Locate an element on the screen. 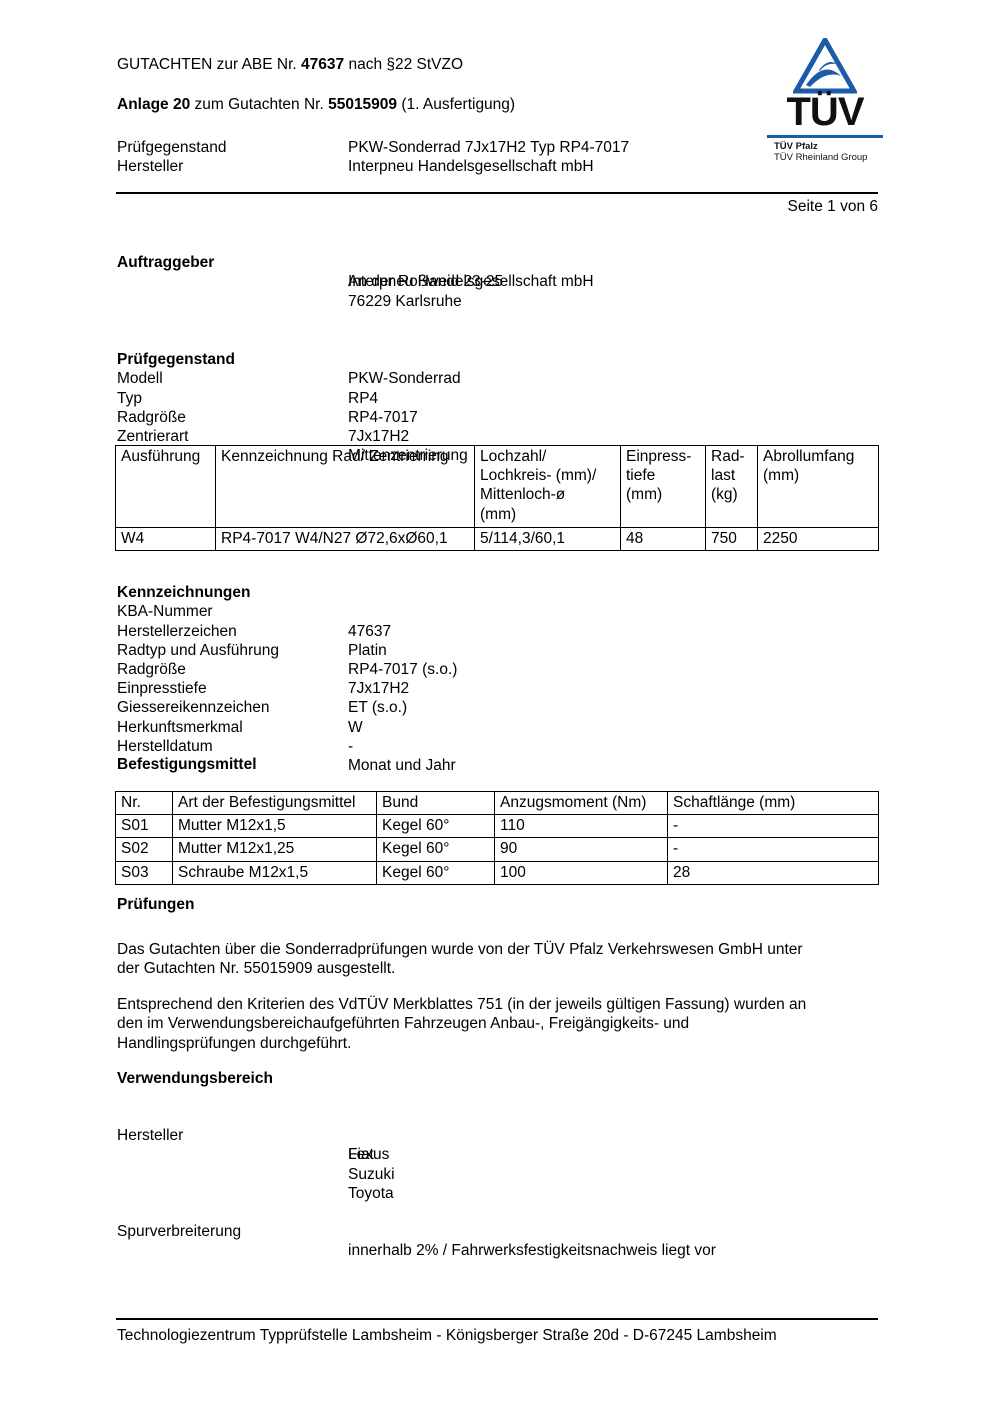  einpresstiefe-label: Einpresstiefe is located at coordinates (162, 689).